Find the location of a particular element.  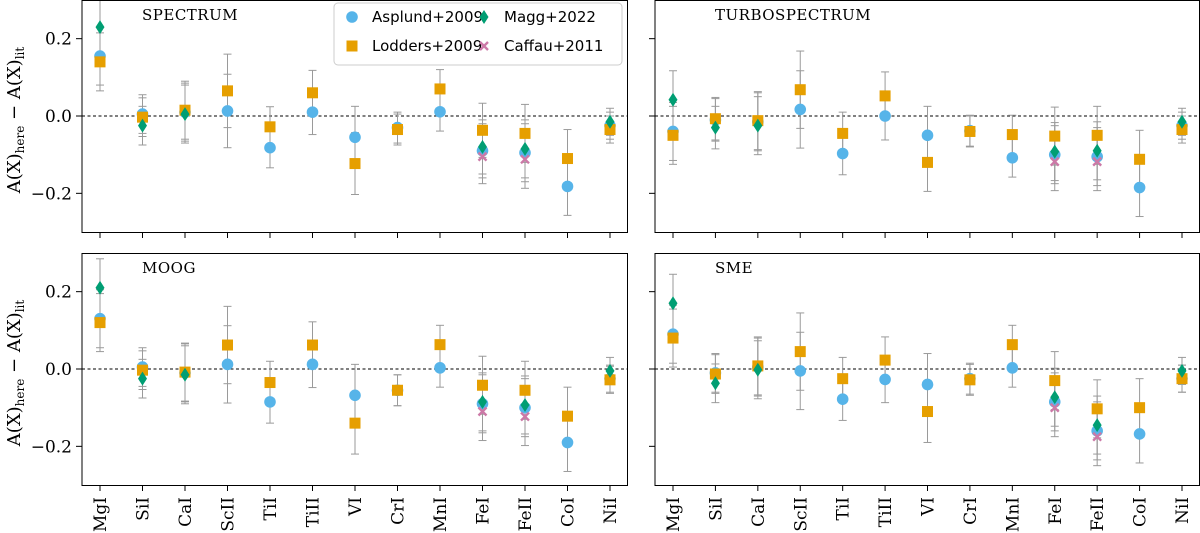

x-tick-label-FeII: FeII is located at coordinates (526, 514).